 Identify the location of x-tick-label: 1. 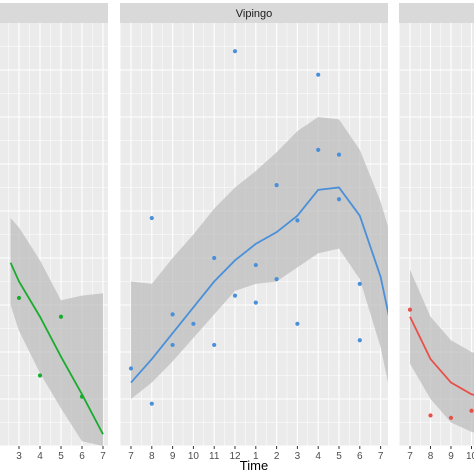
(256, 456).